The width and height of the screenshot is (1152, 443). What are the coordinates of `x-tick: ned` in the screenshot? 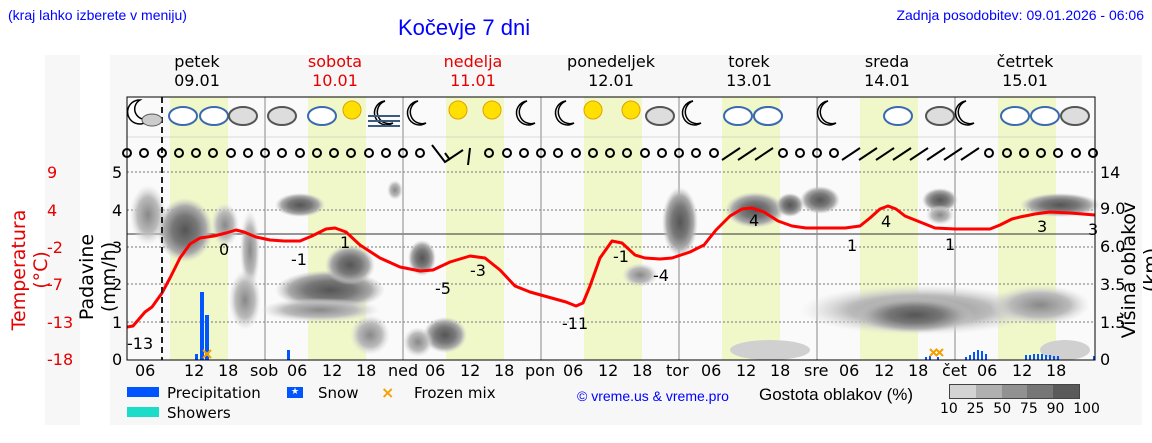 It's located at (403, 370).